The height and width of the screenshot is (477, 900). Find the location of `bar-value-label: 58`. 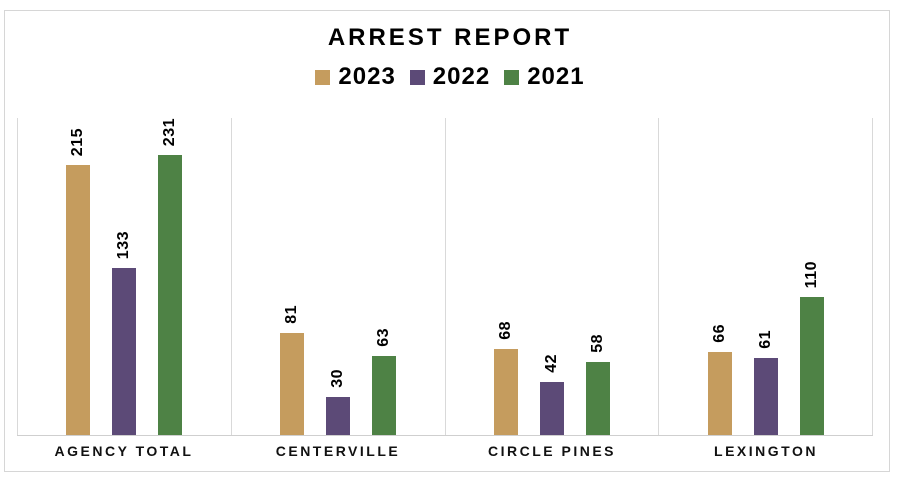

bar-value-label: 58 is located at coordinates (597, 343).